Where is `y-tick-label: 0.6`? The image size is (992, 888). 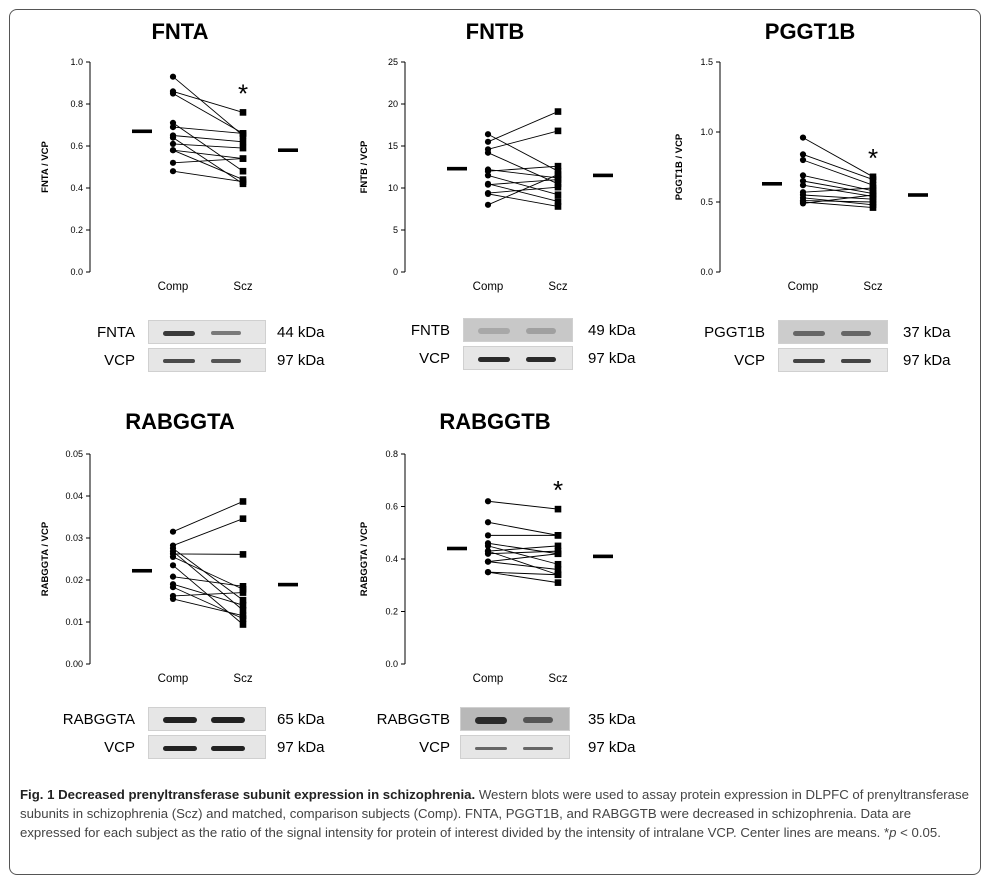
y-tick-label: 0.6 is located at coordinates (76, 146).